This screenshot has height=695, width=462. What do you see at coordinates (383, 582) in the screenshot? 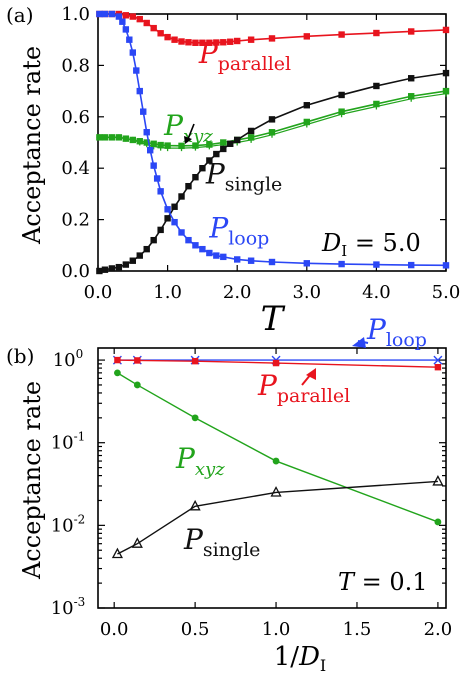
I see `panel-b-annotation: T = 0.1` at bounding box center [383, 582].